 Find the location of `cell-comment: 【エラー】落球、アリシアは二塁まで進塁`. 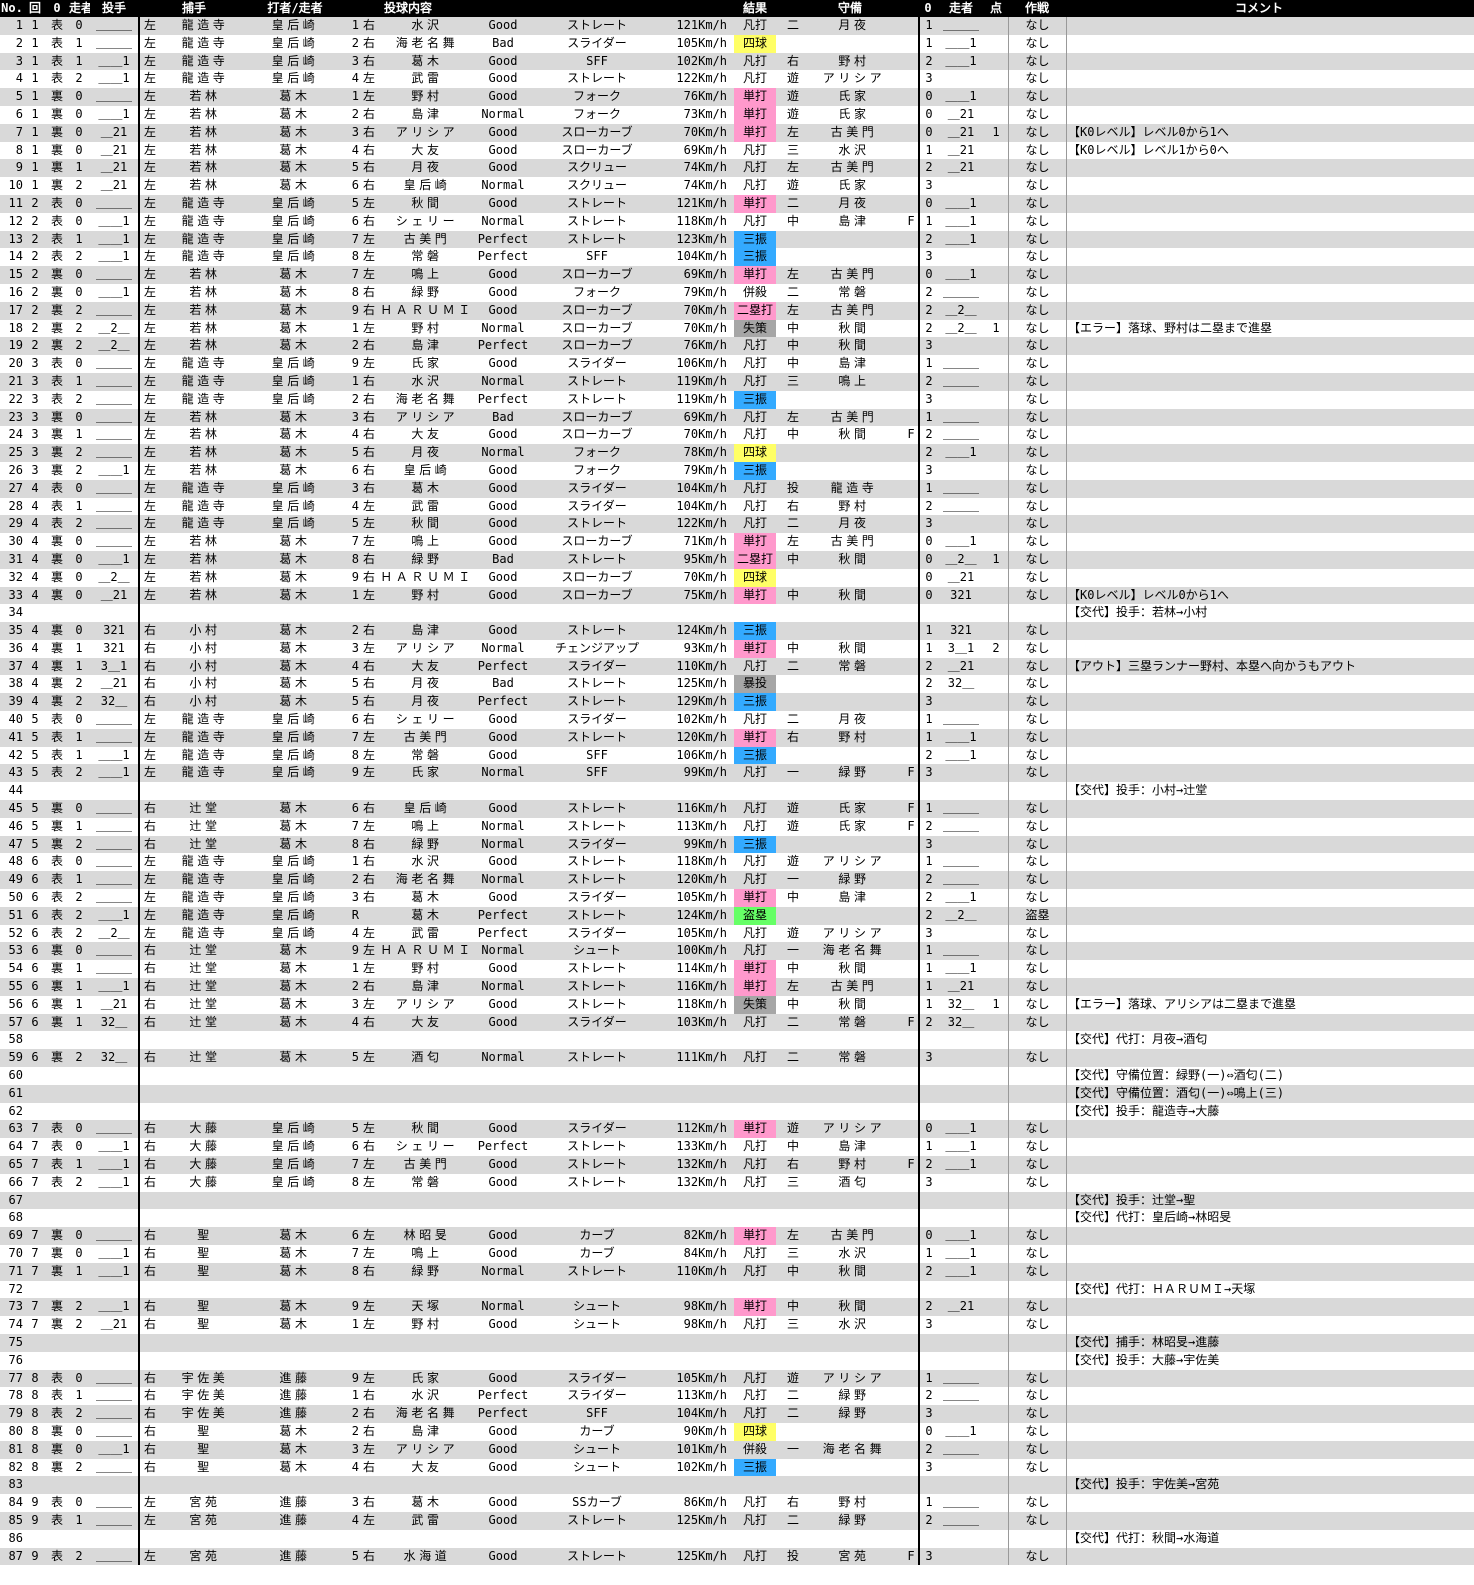

cell-comment: 【エラー】落球、アリシアは二塁まで進塁 is located at coordinates (1259, 1004).